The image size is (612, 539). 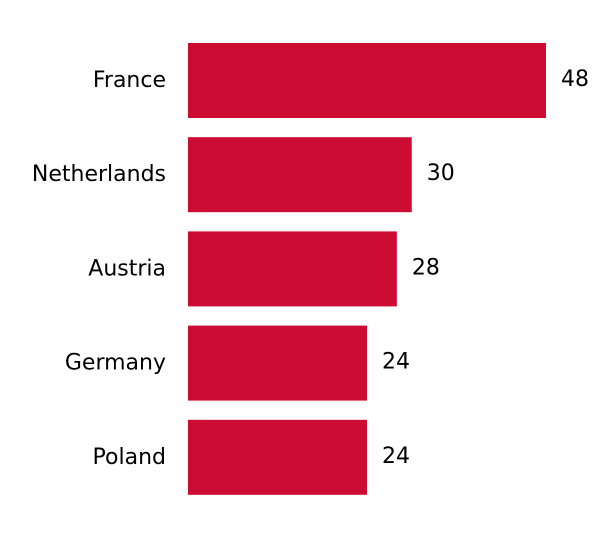 I want to click on category-label: Netherlands, so click(x=99, y=174).